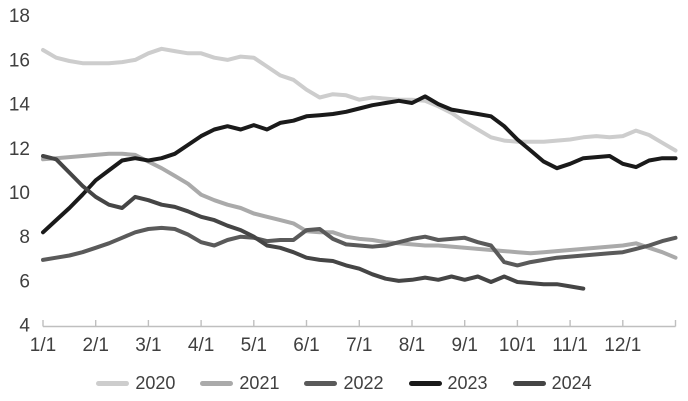  Describe the element at coordinates (359, 246) in the screenshot. I see `series-line-2022` at that location.